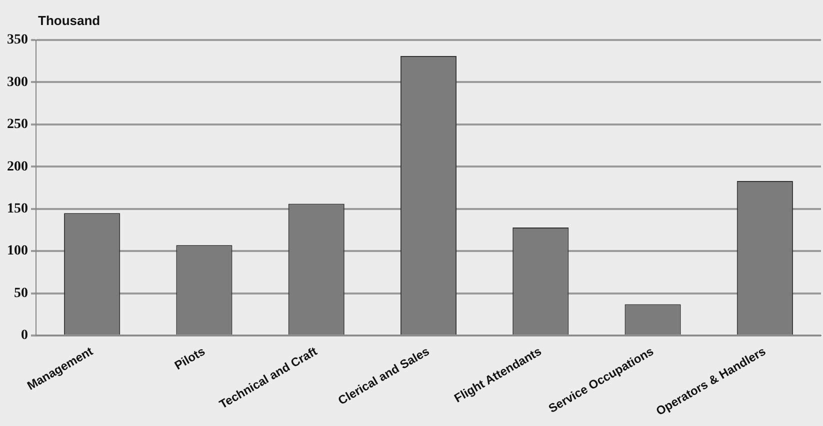 The width and height of the screenshot is (823, 426). Describe the element at coordinates (17, 124) in the screenshot. I see `y-tick-label: 250` at that location.